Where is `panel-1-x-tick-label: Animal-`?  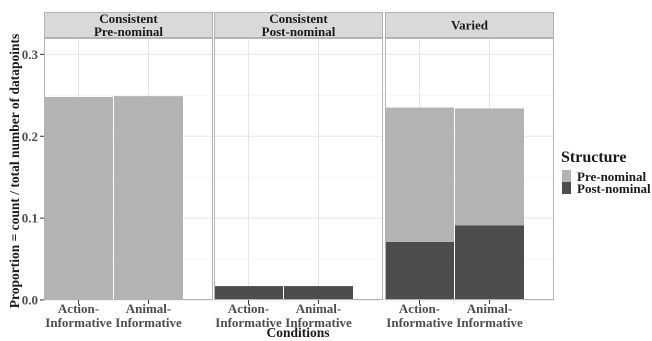 panel-1-x-tick-label: Animal- is located at coordinates (149, 308).